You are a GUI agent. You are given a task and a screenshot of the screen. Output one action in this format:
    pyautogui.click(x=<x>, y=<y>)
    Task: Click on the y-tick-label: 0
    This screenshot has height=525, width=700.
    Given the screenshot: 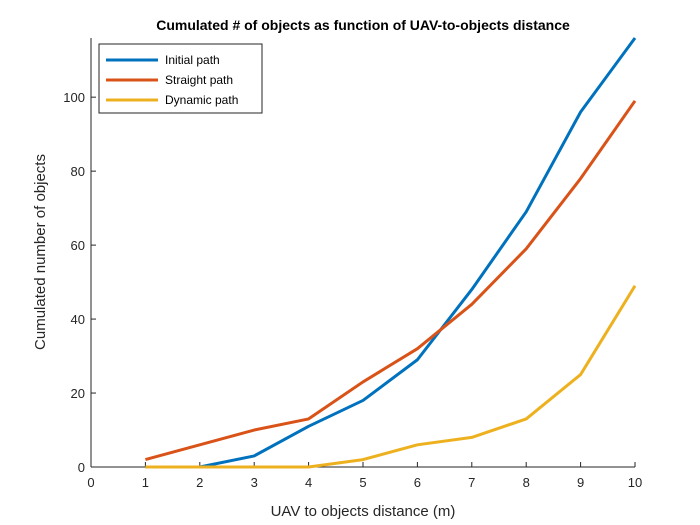 What is the action you would take?
    pyautogui.click(x=81, y=467)
    